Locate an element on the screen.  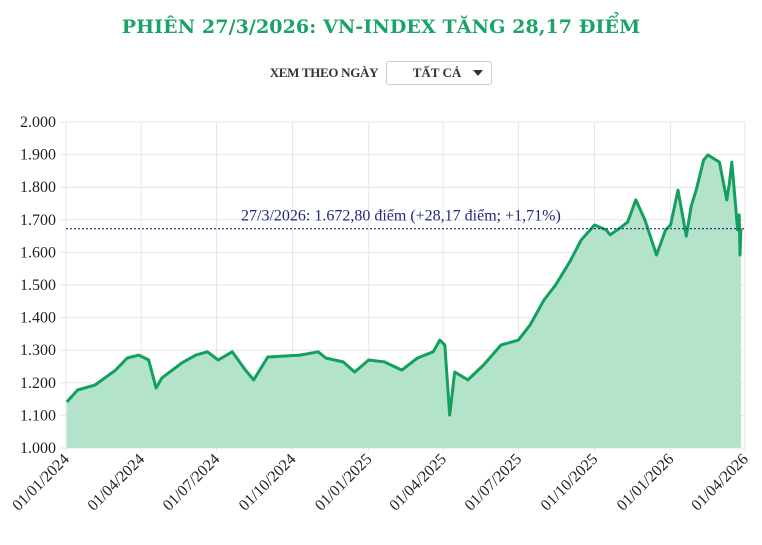
x-tick-label: 01/07/2024 is located at coordinates (192, 483).